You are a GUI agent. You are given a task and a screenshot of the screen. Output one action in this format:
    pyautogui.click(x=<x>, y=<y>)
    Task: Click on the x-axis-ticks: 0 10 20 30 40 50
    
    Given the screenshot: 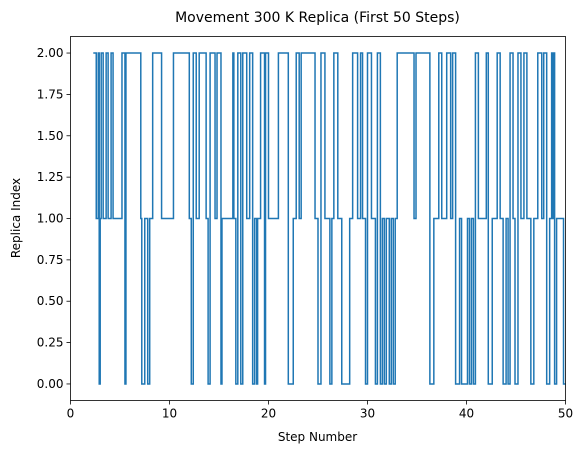 What is the action you would take?
    pyautogui.click(x=320, y=410)
    